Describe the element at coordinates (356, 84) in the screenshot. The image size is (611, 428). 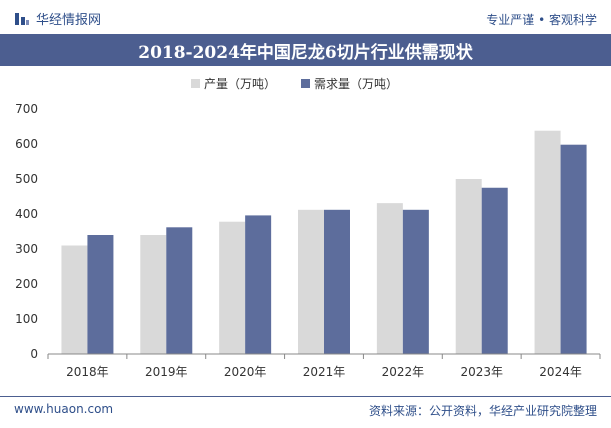
I see `legend-label-1: 需求量（万吨）` at that location.